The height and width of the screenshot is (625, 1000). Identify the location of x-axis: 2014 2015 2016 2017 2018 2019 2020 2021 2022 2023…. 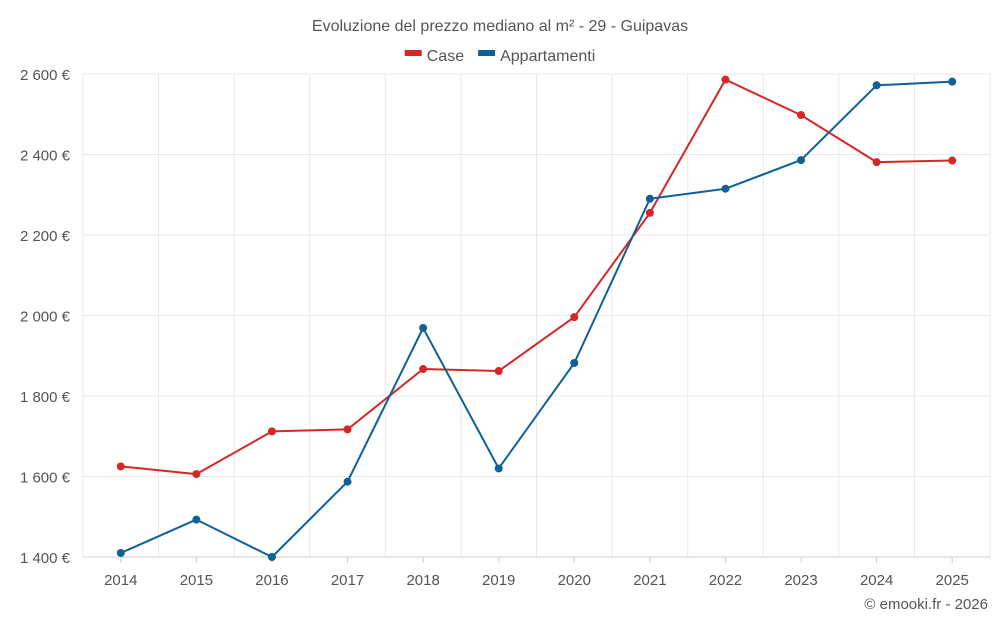
(536, 572).